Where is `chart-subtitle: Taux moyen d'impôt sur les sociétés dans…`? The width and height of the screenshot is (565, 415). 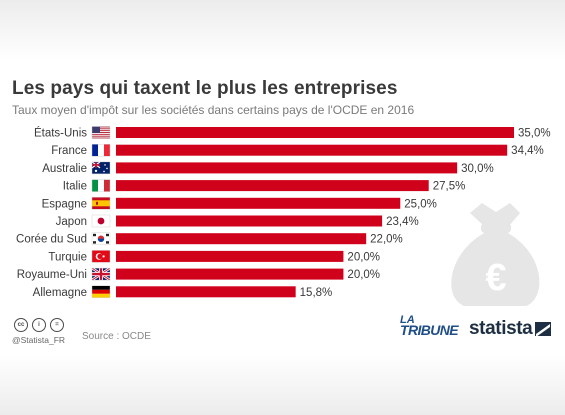
chart-subtitle: Taux moyen d'impôt sur les sociétés dans… is located at coordinates (213, 110).